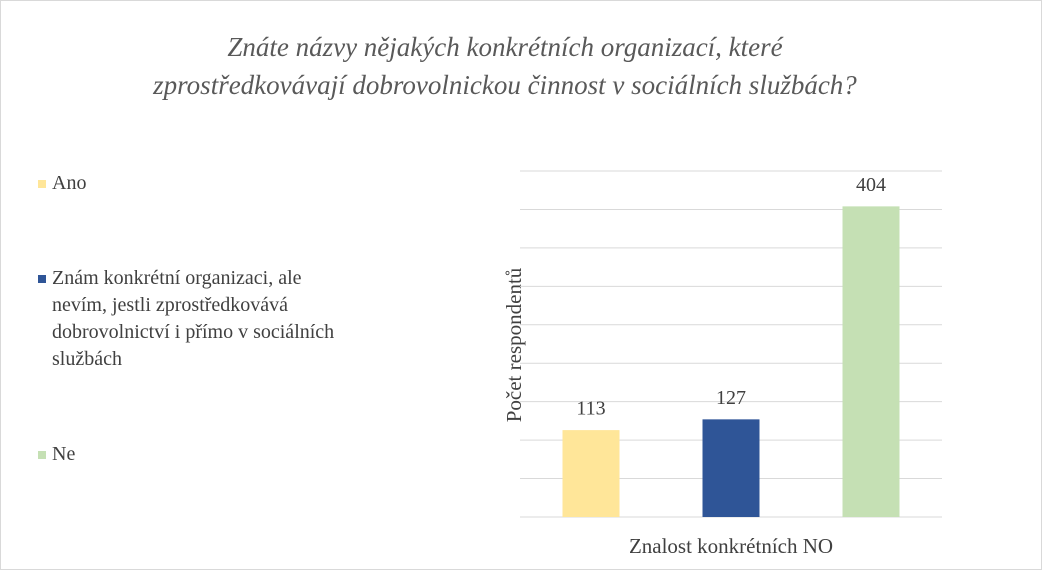 This screenshot has width=1042, height=570. Describe the element at coordinates (871, 185) in the screenshot. I see `data-label: 404` at that location.